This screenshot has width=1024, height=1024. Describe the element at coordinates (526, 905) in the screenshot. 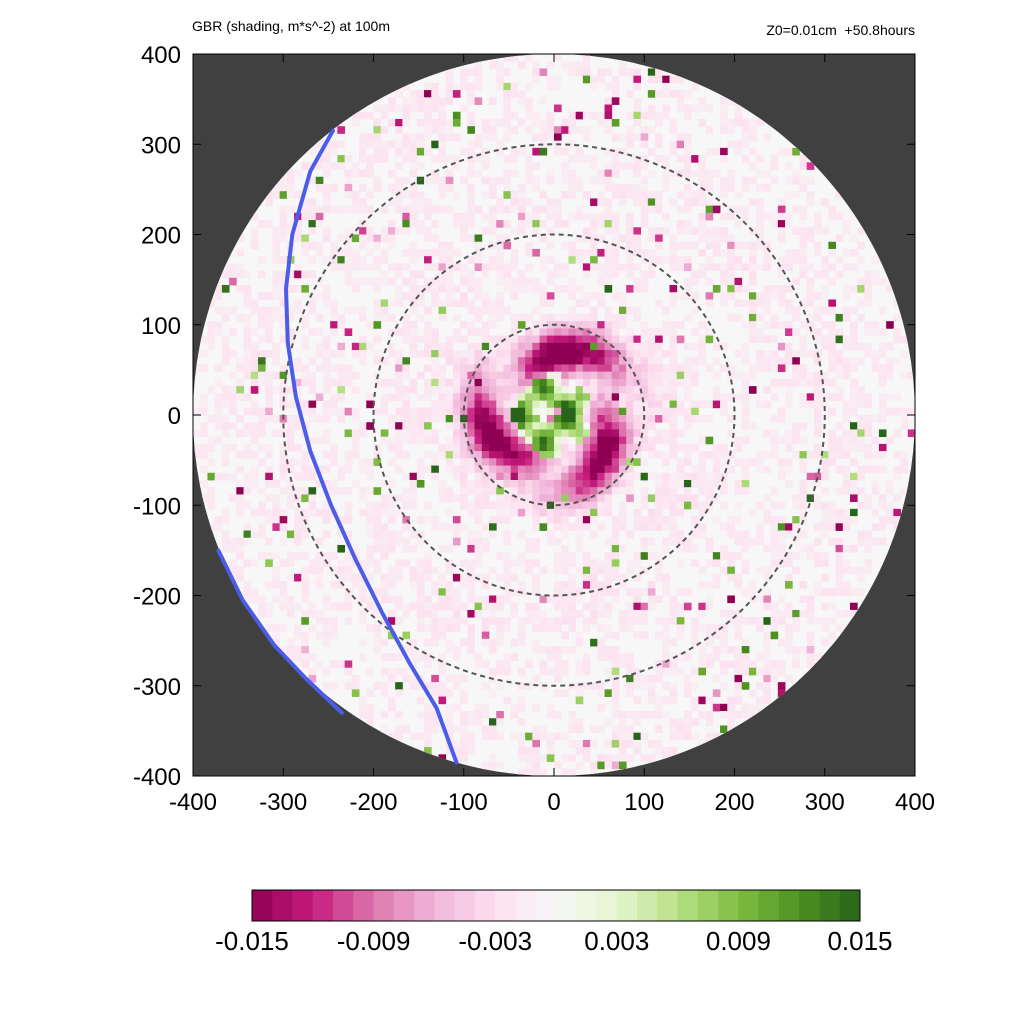

I see `colorbar-bin` at that location.